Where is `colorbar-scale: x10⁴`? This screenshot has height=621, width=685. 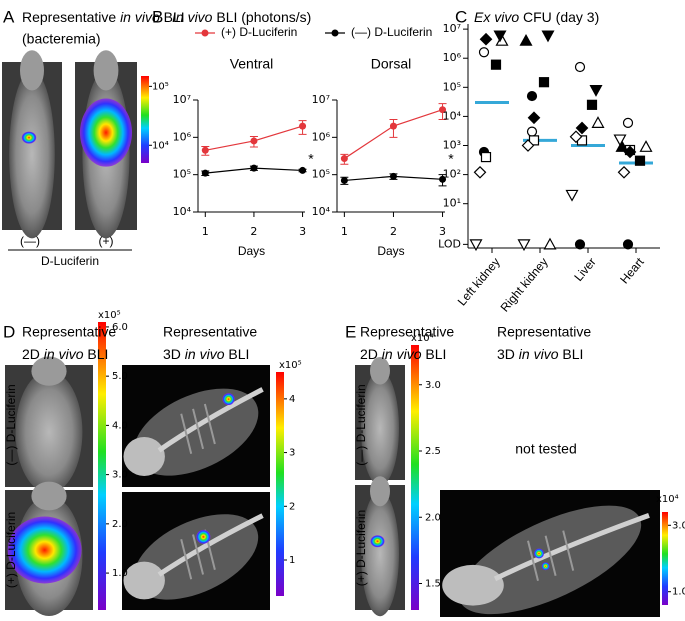
colorbar-scale: x10⁴ is located at coordinates (667, 499).